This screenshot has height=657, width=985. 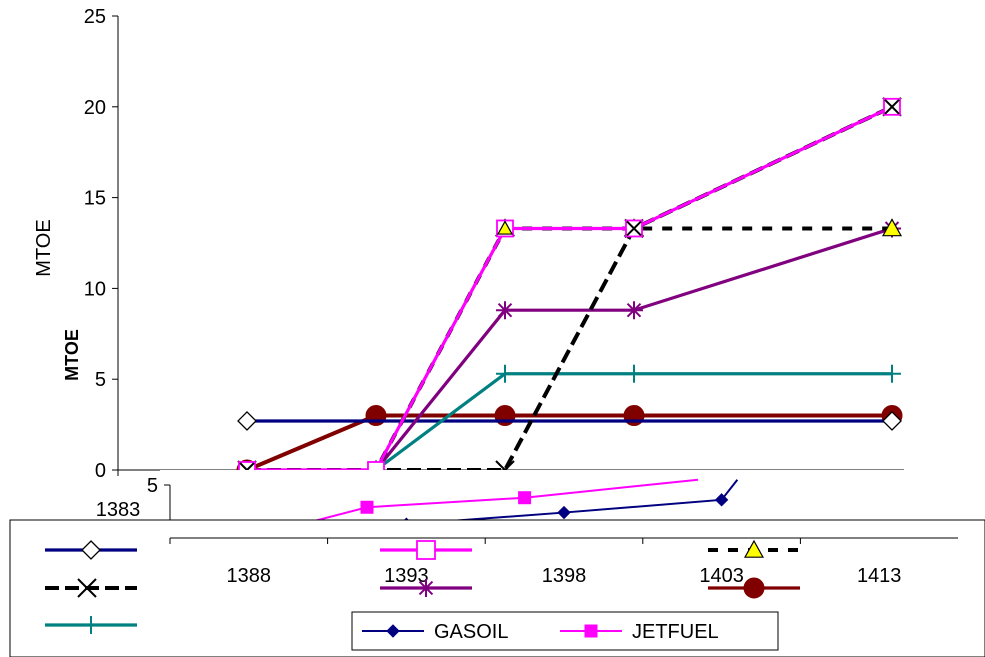 What do you see at coordinates (879, 576) in the screenshot?
I see `inset-x-tick-label: 1413` at bounding box center [879, 576].